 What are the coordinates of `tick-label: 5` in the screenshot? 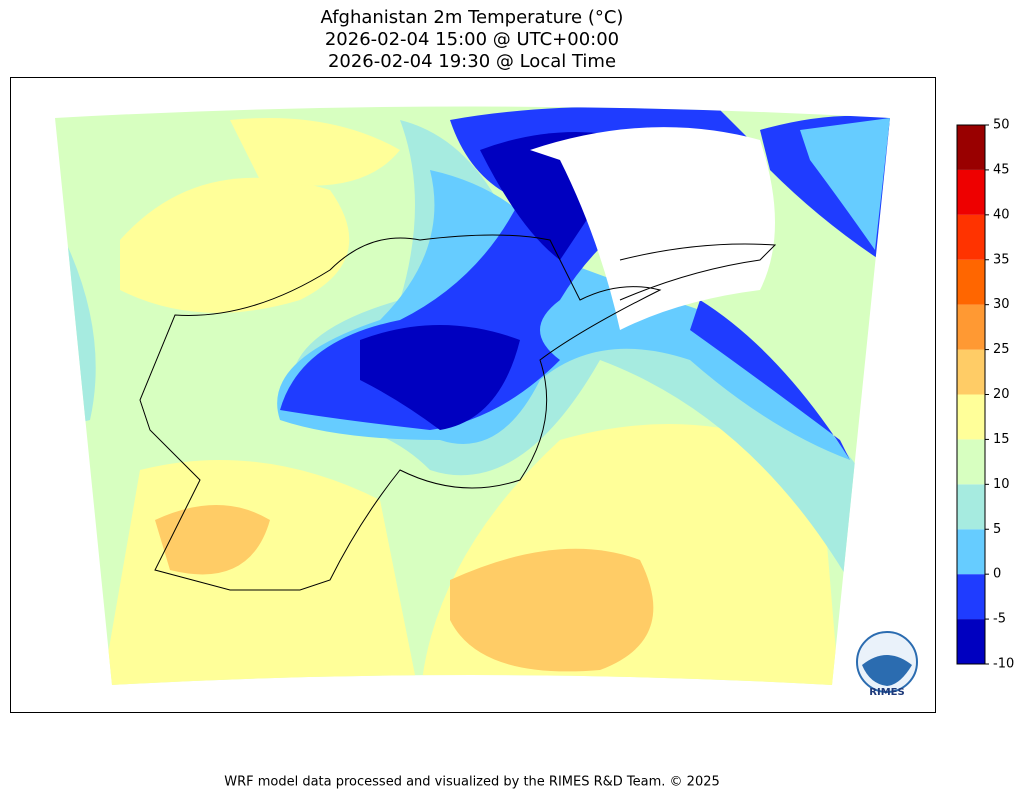 It's located at (997, 529).